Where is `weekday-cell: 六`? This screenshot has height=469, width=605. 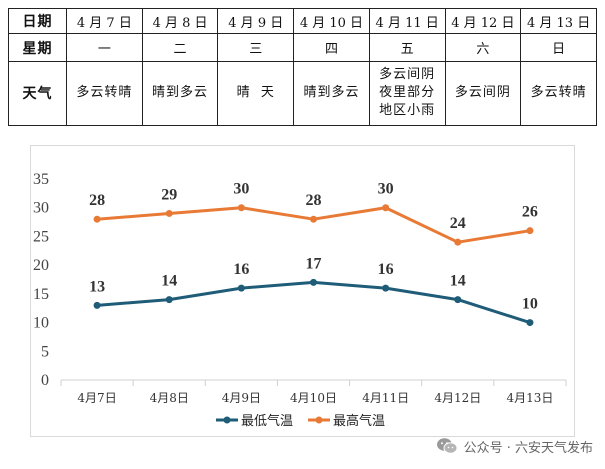 weekday-cell: 六 is located at coordinates (483, 47).